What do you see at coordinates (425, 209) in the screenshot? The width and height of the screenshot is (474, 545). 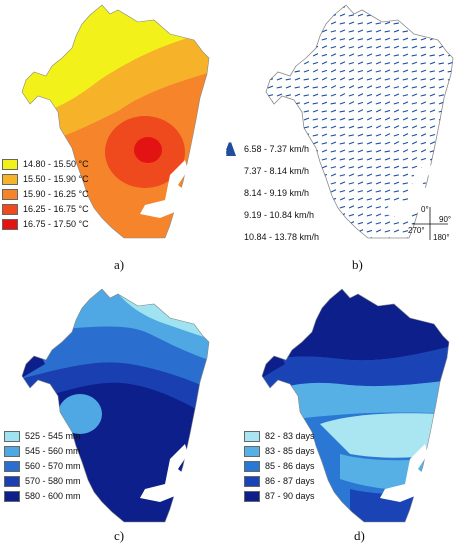 I see `compass-north: 0°` at bounding box center [425, 209].